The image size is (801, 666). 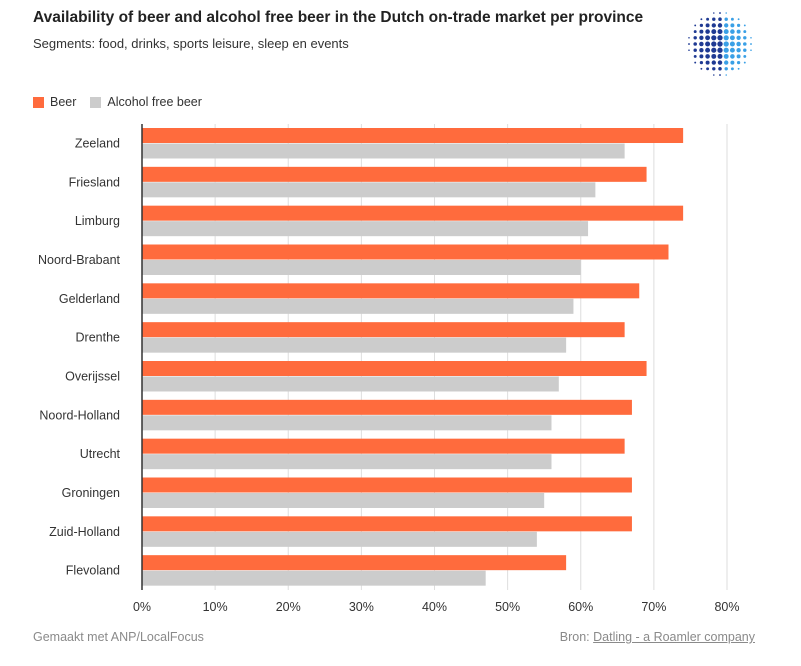 I want to click on source-label: Bron:, so click(x=574, y=637).